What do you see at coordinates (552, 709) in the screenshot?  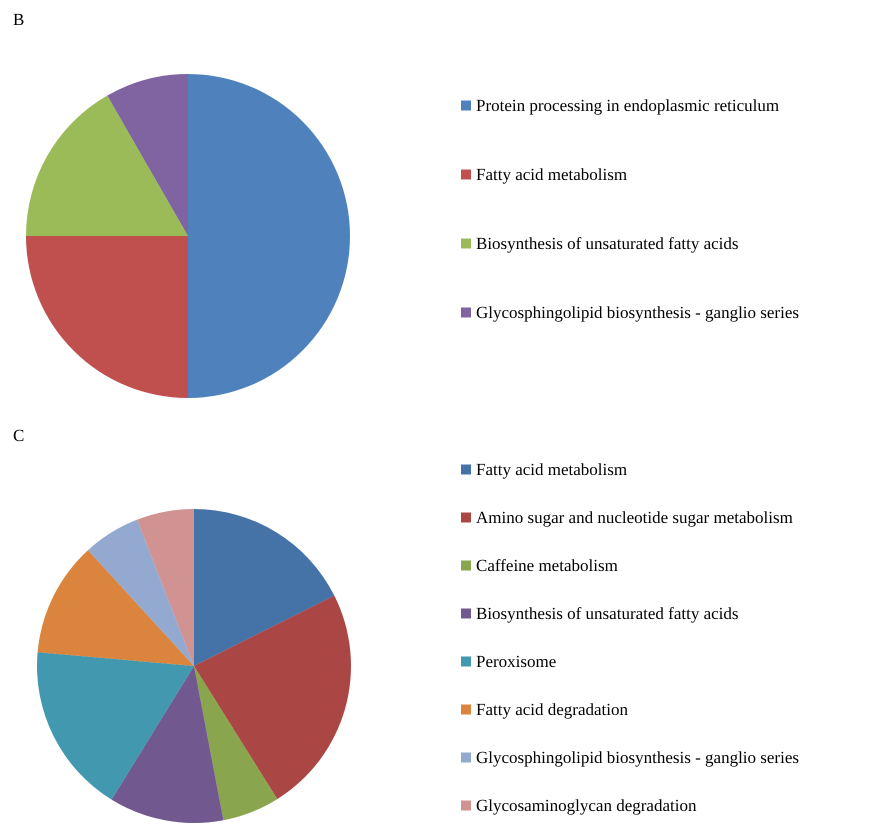 I see `legend-label: Fatty acid degradation` at bounding box center [552, 709].